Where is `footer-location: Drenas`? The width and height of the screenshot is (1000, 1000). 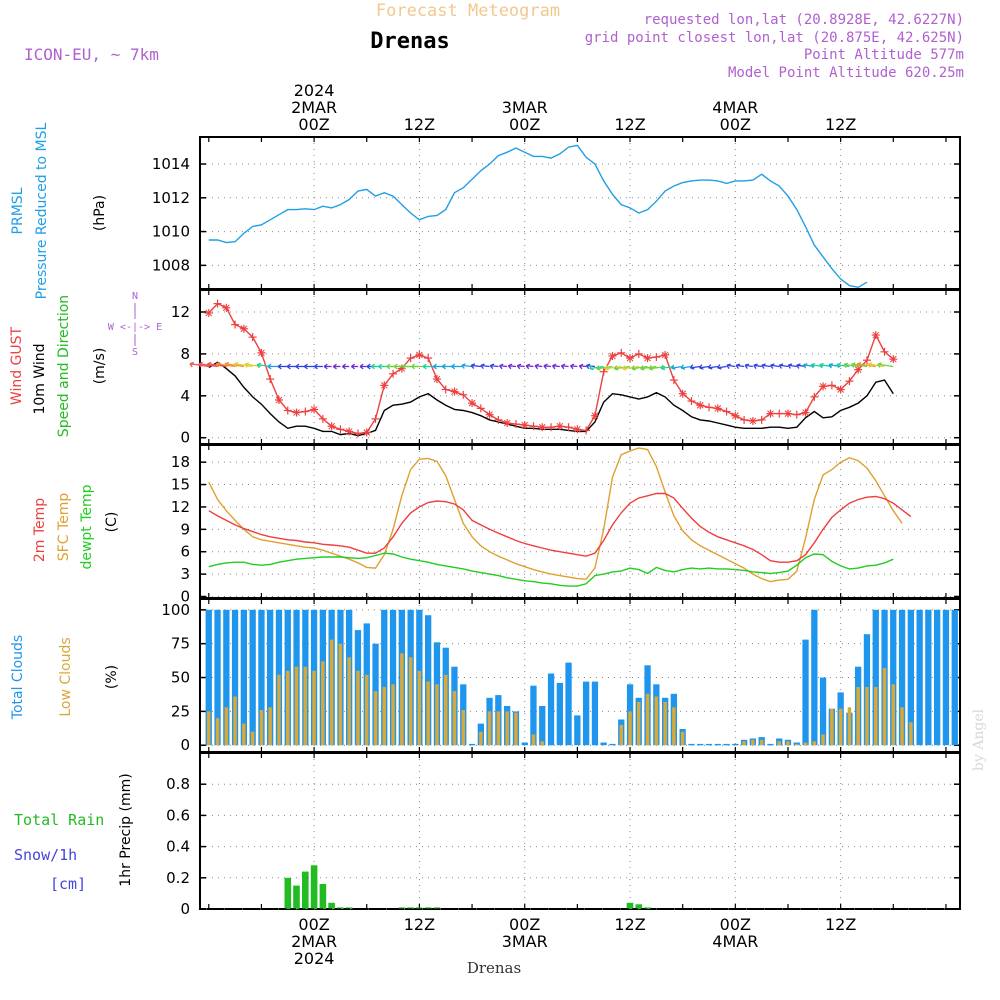 footer-location: Drenas is located at coordinates (494, 968).